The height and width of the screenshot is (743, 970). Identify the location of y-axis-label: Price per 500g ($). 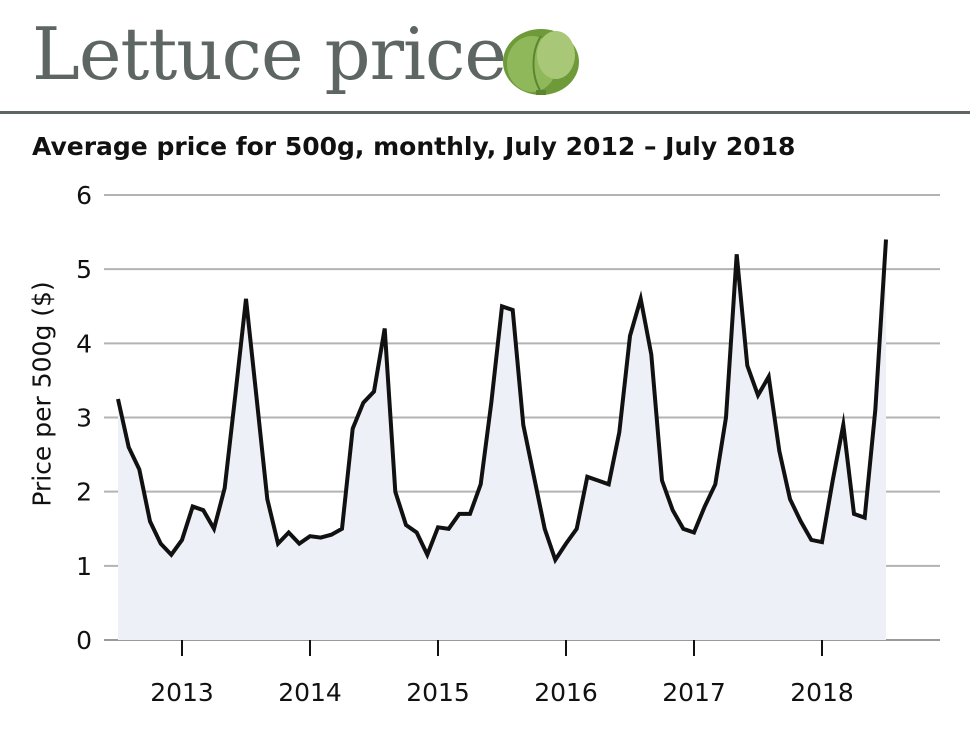
(42, 394).